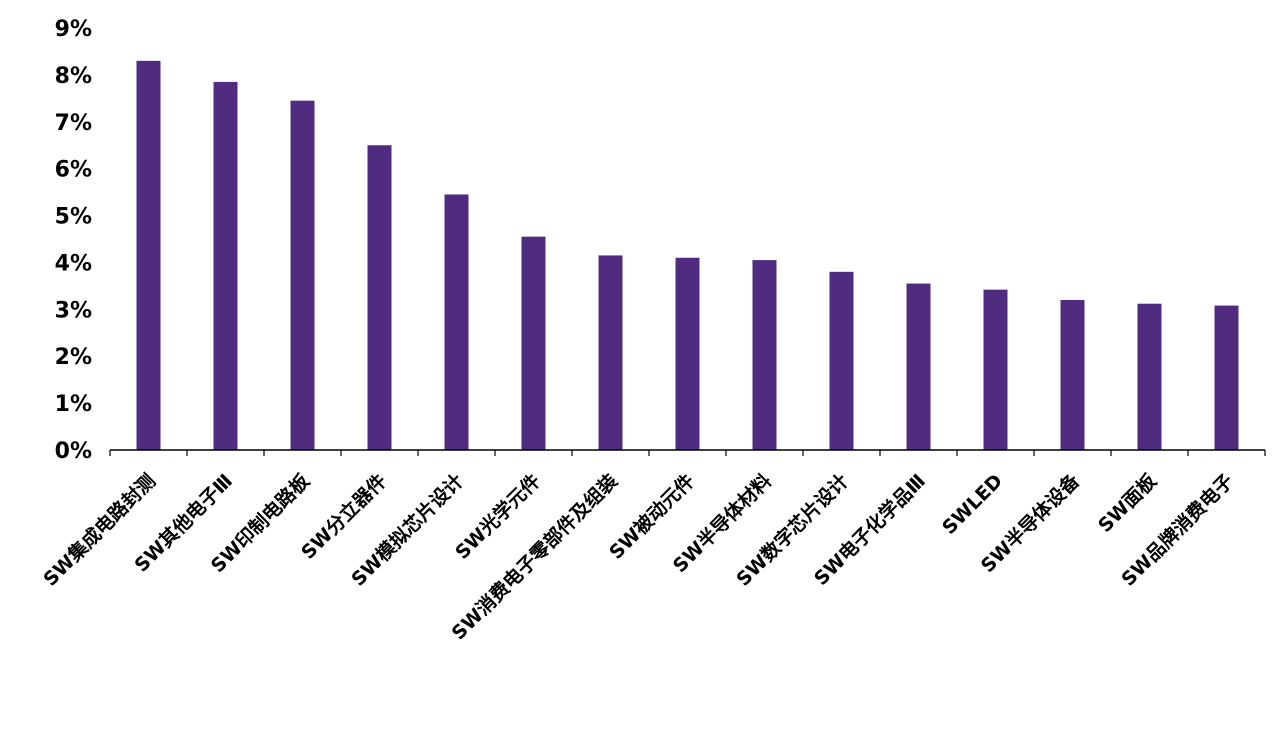 The image size is (1278, 733). What do you see at coordinates (73, 170) in the screenshot?
I see `y-tick-label: 6%` at bounding box center [73, 170].